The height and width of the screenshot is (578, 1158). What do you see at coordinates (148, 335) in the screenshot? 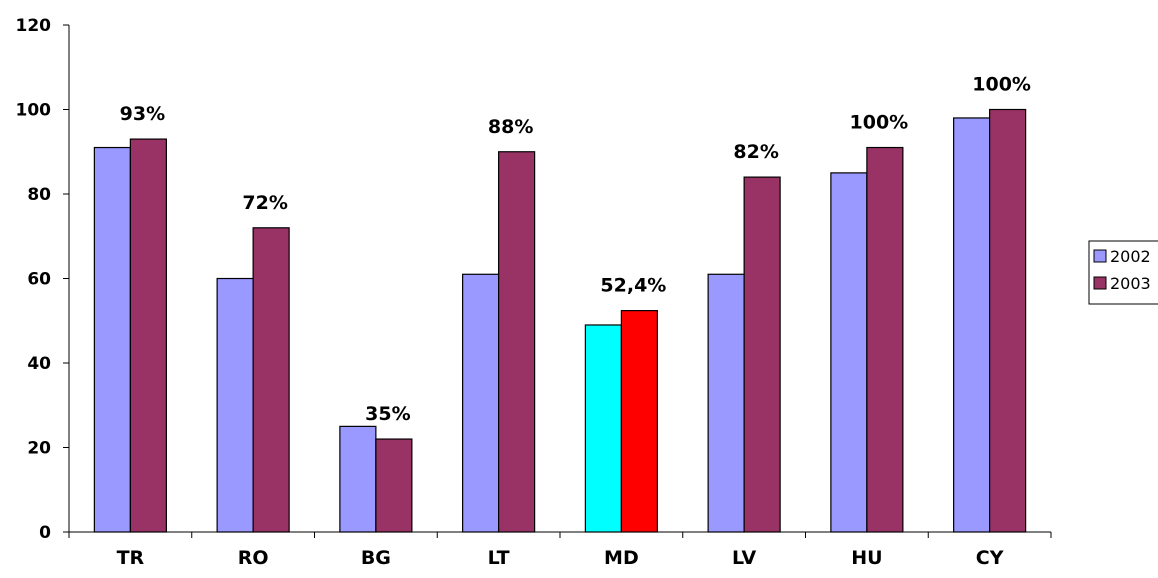
I see `bar-tr-2003` at bounding box center [148, 335].